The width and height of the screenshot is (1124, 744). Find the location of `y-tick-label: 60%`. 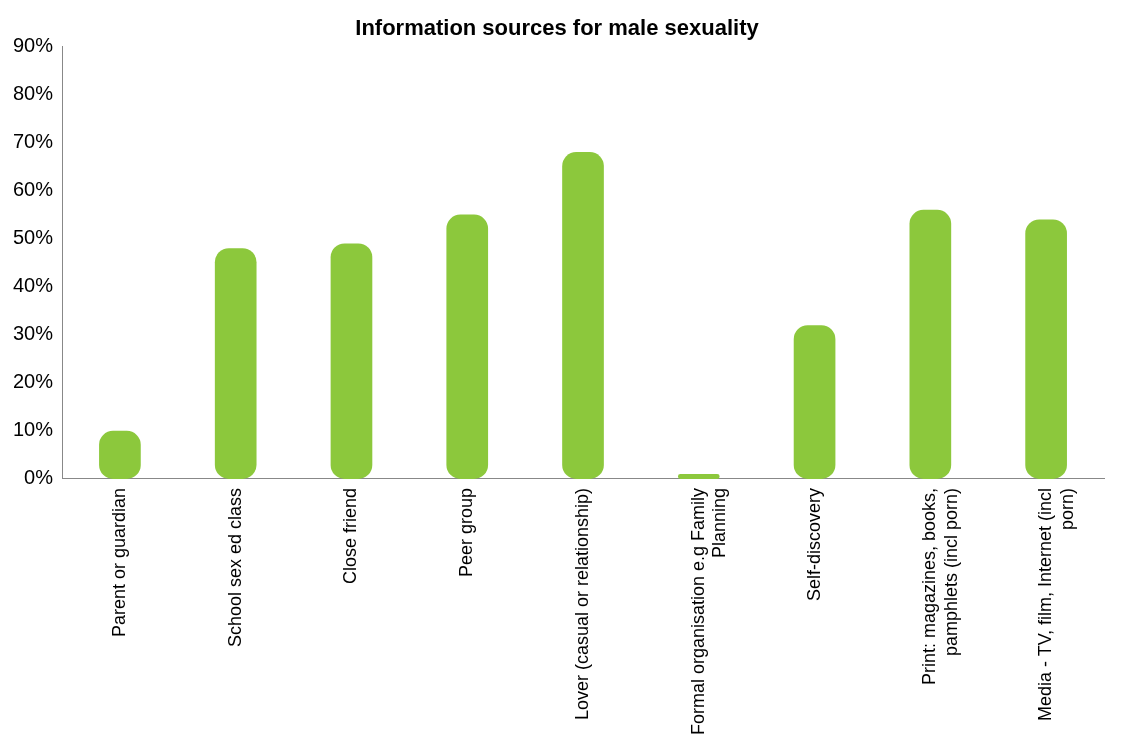

y-tick-label: 60% is located at coordinates (33, 189).